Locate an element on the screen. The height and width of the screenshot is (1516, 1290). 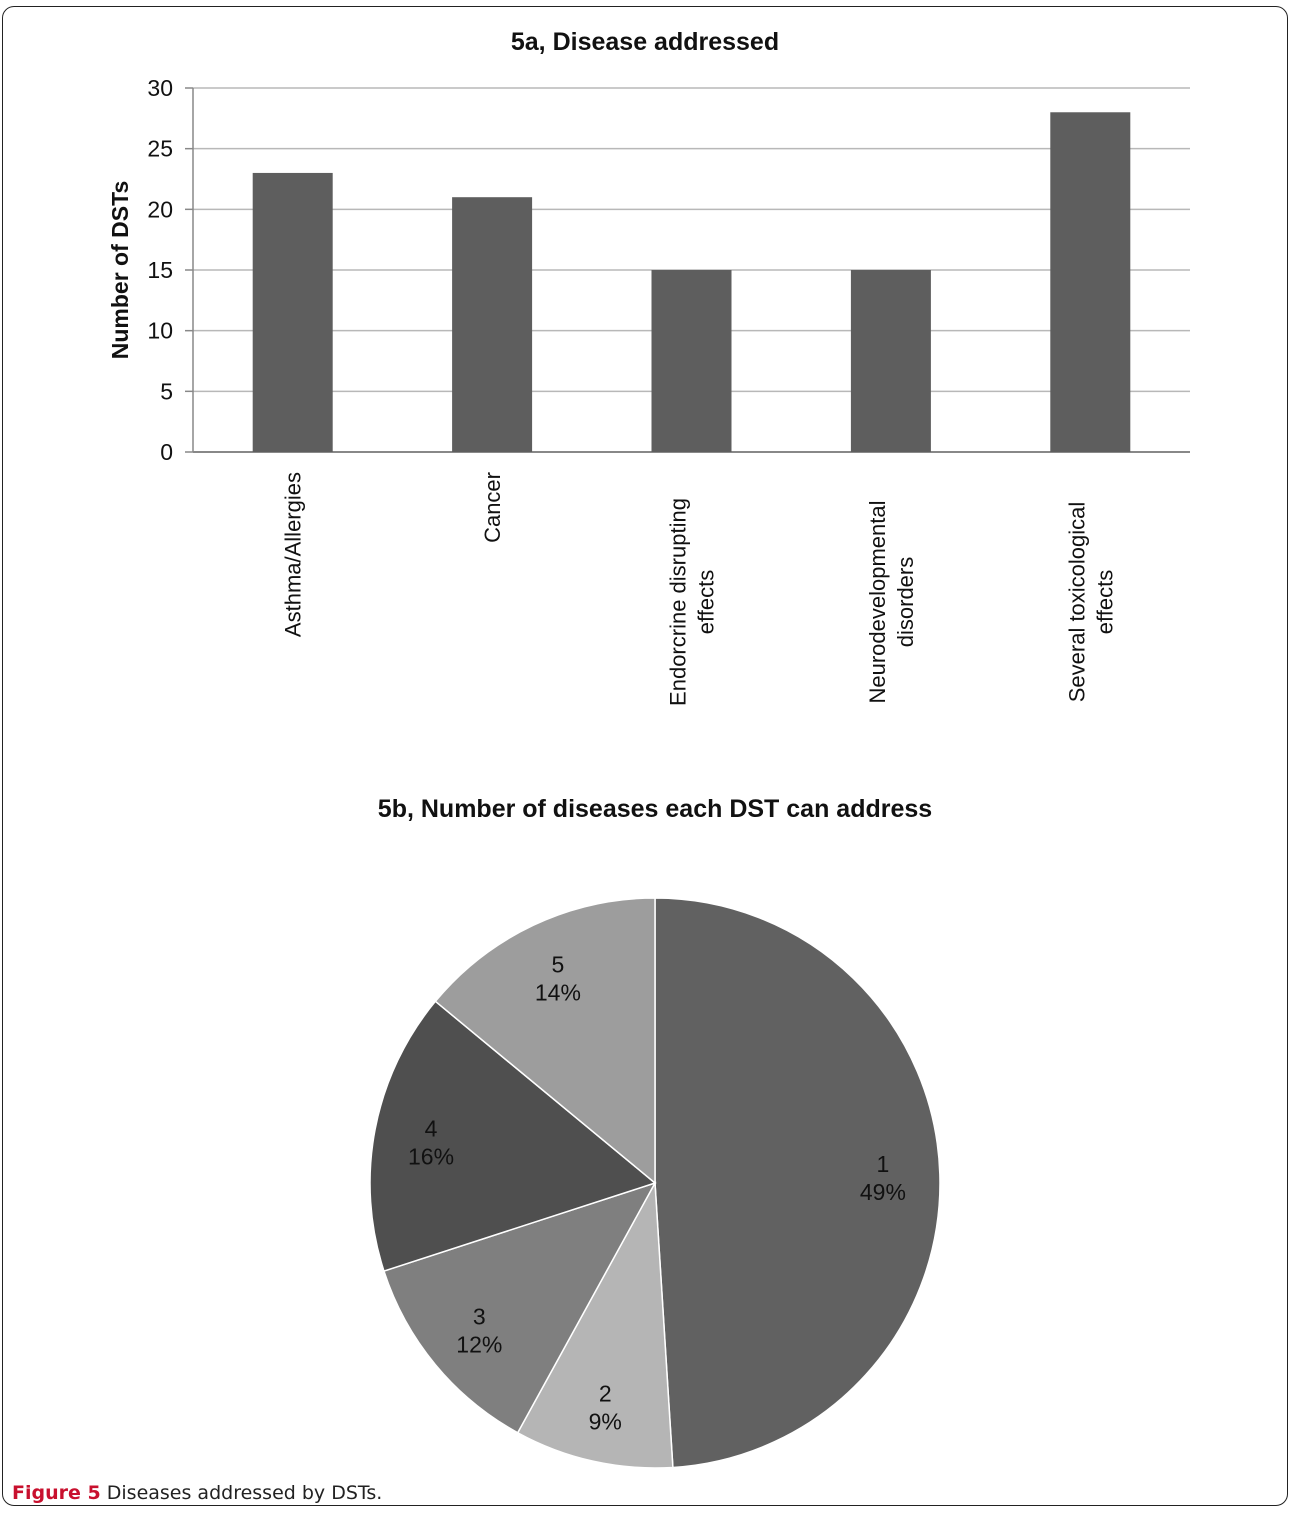
pie-slice-category: 3 is located at coordinates (479, 1316).